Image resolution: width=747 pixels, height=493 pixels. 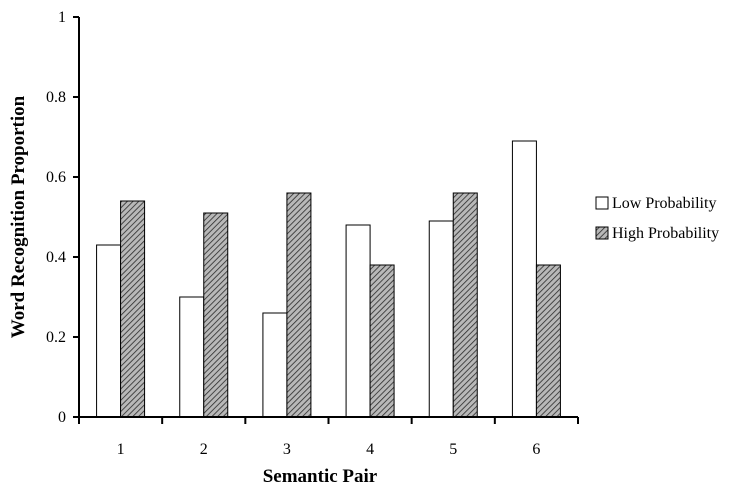 What do you see at coordinates (204, 449) in the screenshot?
I see `x-tick-label: 2` at bounding box center [204, 449].